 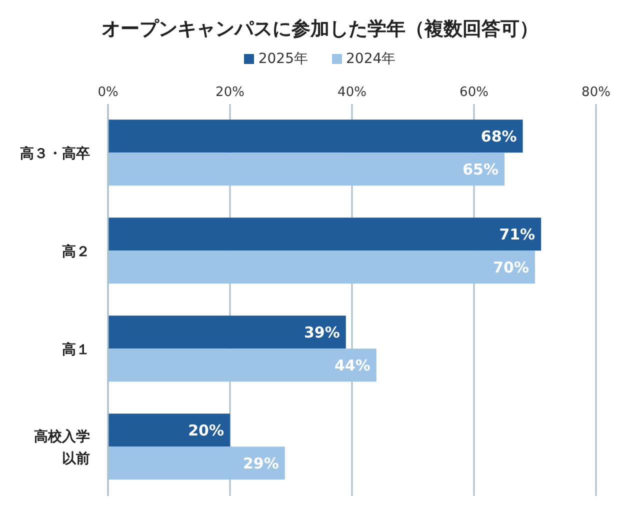 What do you see at coordinates (480, 169) in the screenshot?
I see `data-label: 65%` at bounding box center [480, 169].